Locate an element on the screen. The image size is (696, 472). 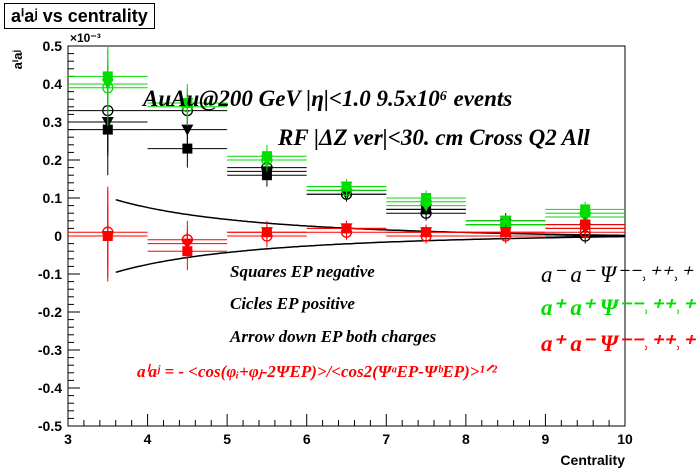
x-tick-label: 10 is located at coordinates (625, 439).